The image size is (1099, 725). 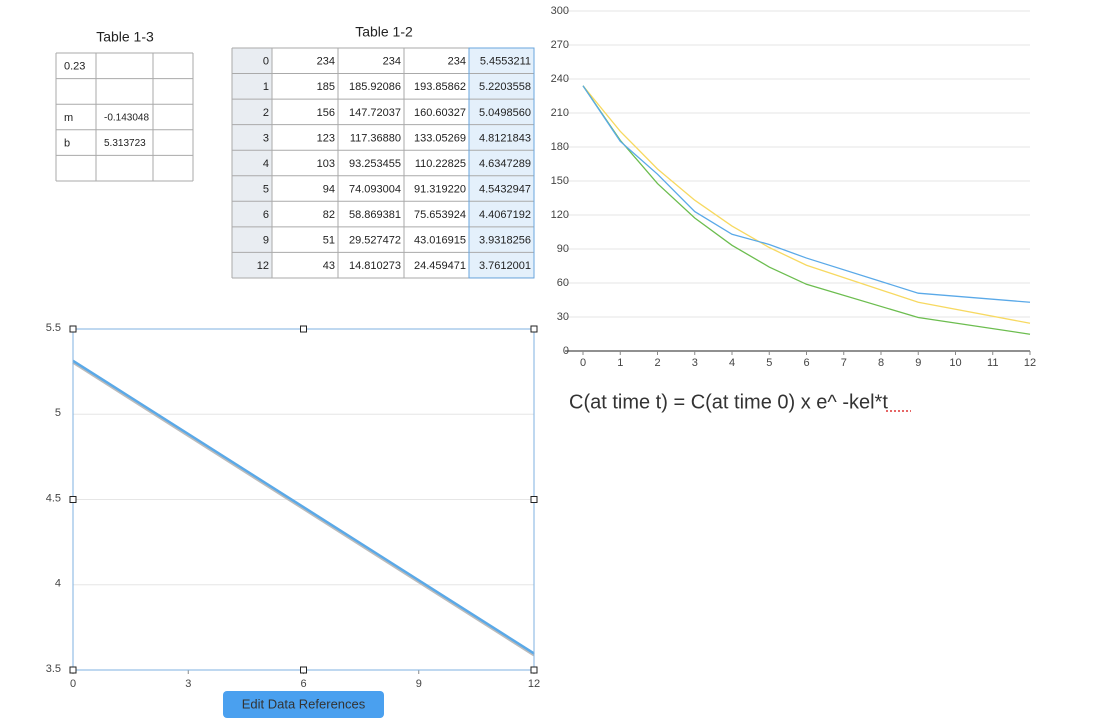 What do you see at coordinates (505, 87) in the screenshot?
I see `table-cell: 5.2203558` at bounding box center [505, 87].